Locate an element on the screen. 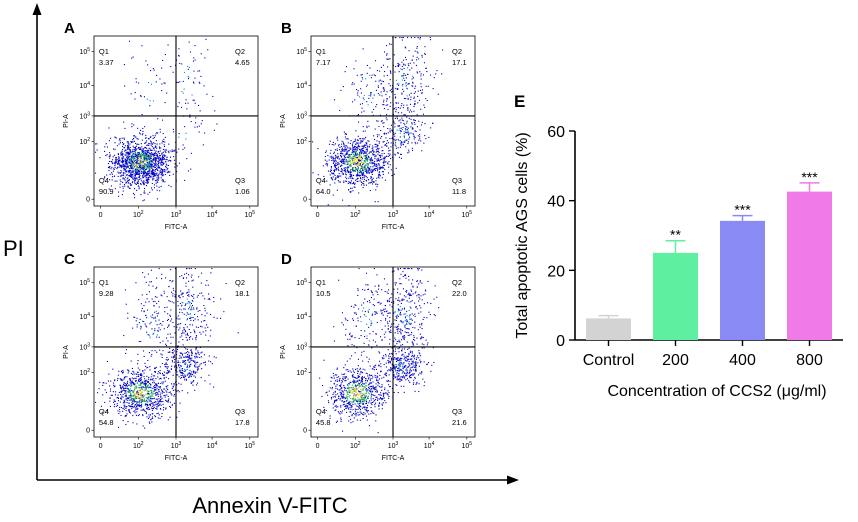 The image size is (858, 522). y-tick-label: 0 is located at coordinates (88, 431).